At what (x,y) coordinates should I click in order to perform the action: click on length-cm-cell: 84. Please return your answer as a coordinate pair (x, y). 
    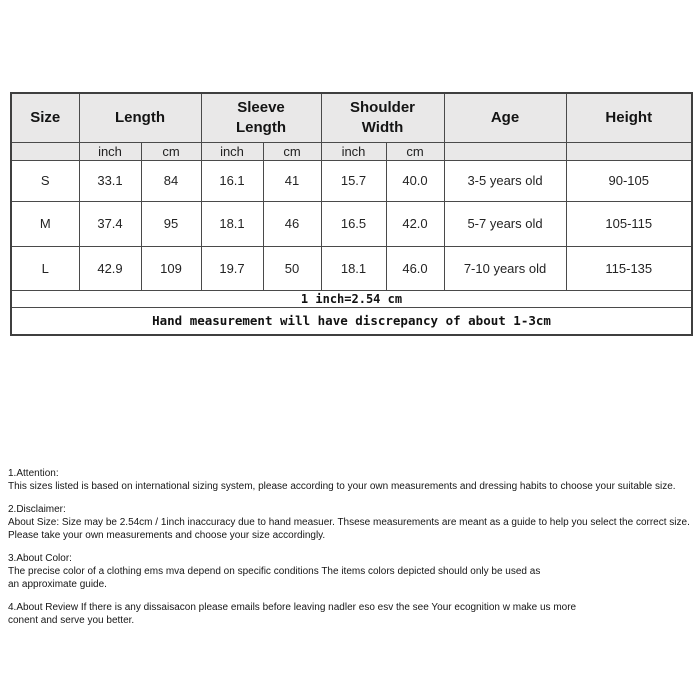
    Looking at the image, I should click on (171, 180).